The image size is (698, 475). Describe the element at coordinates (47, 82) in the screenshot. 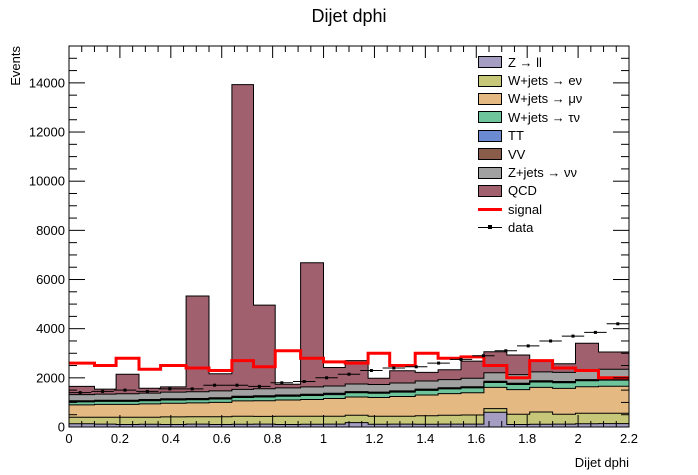

I see `y-tick-label: 14000` at that location.